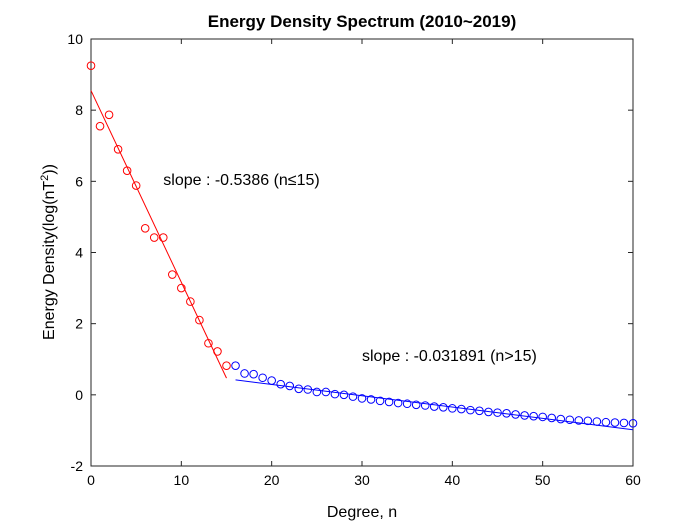  I want to click on x-axis-label: Degree, n, so click(362, 512).